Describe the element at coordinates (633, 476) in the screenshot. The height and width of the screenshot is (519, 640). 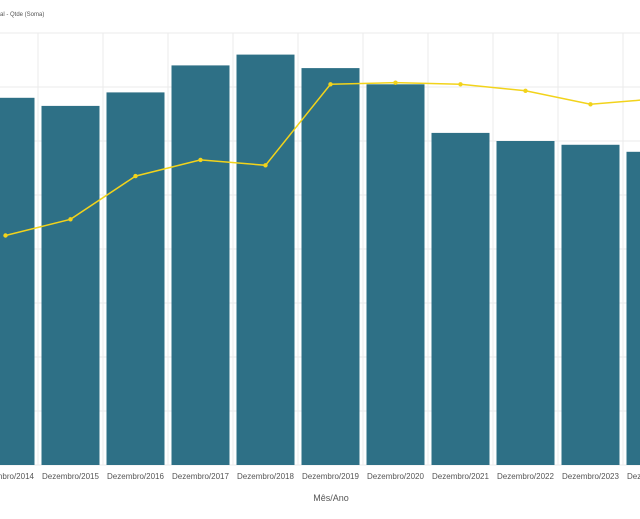
I see `x-tick-label: Dezembro/2024` at that location.